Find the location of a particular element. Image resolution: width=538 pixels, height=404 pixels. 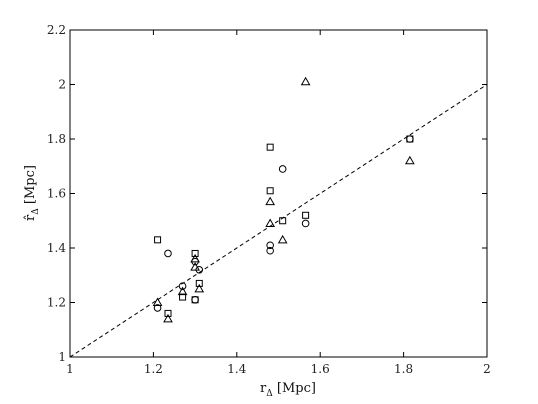

y-tick-label: 1.4 is located at coordinates (56, 248).